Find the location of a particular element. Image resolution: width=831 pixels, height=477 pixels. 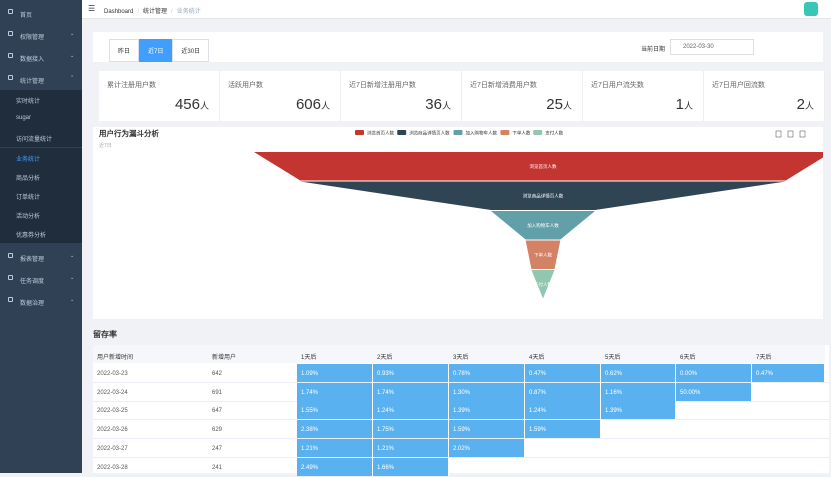

crumb: 统计管理 is located at coordinates (155, 12).